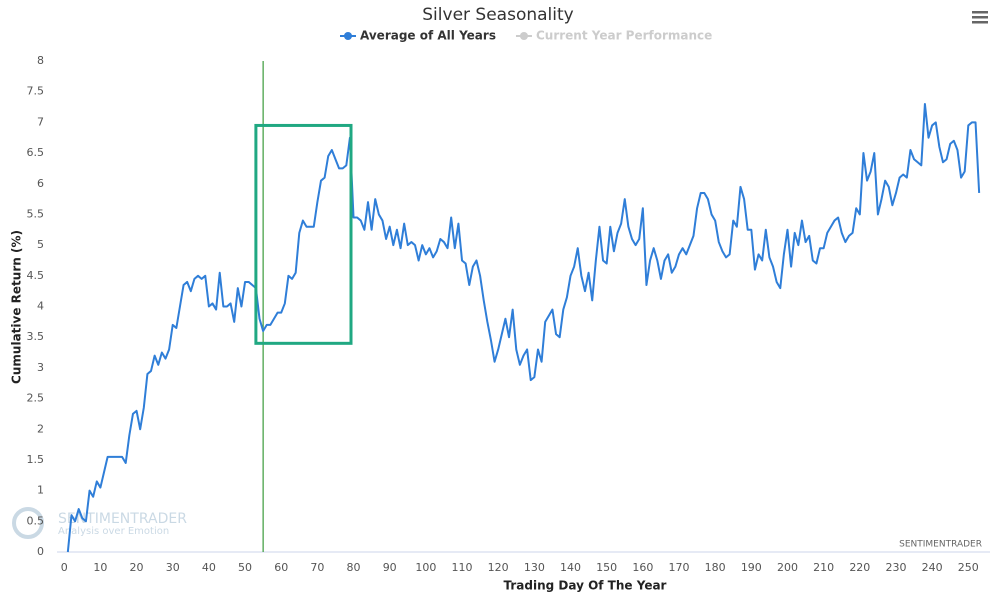 The image size is (1000, 599). What do you see at coordinates (895, 567) in the screenshot?
I see `x-tick-label: 230` at bounding box center [895, 567].